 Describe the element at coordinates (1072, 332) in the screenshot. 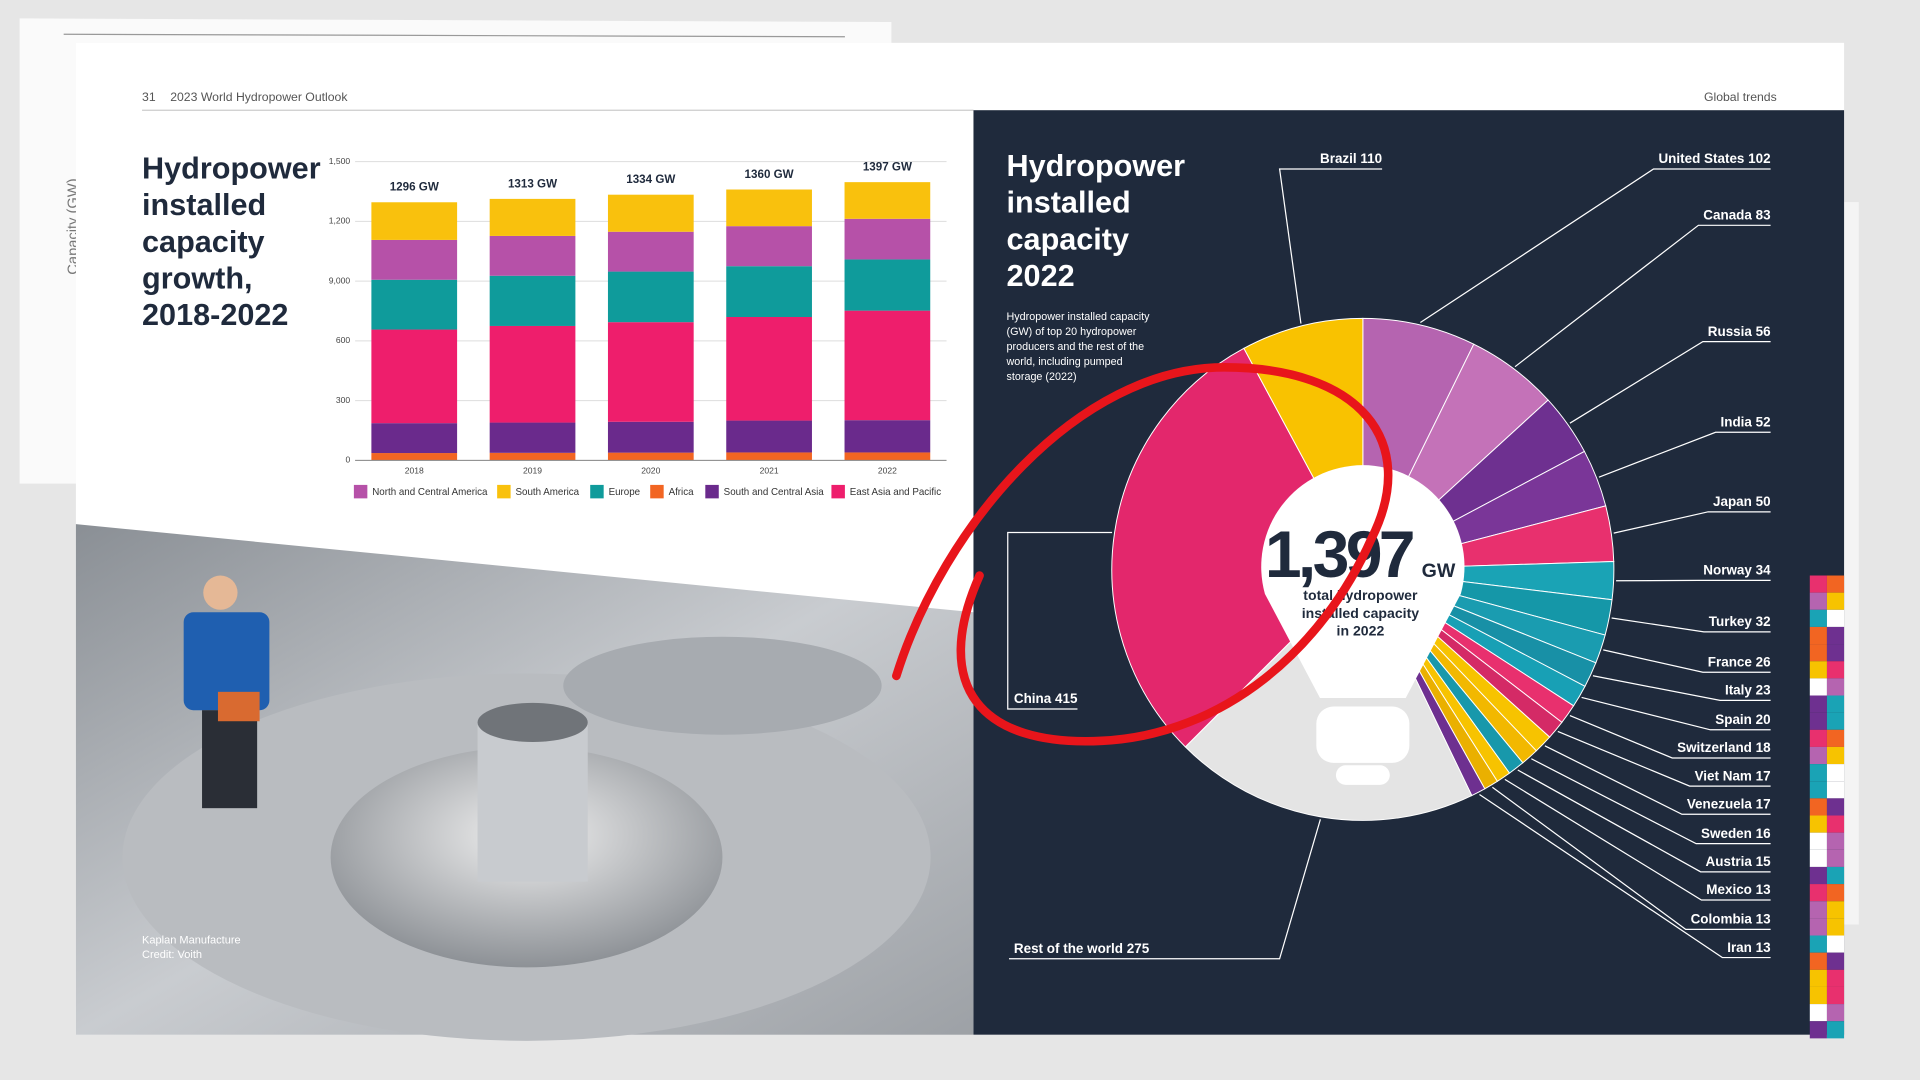

I see `chart-subtitle: (GW) of top 20 hydropower` at that location.